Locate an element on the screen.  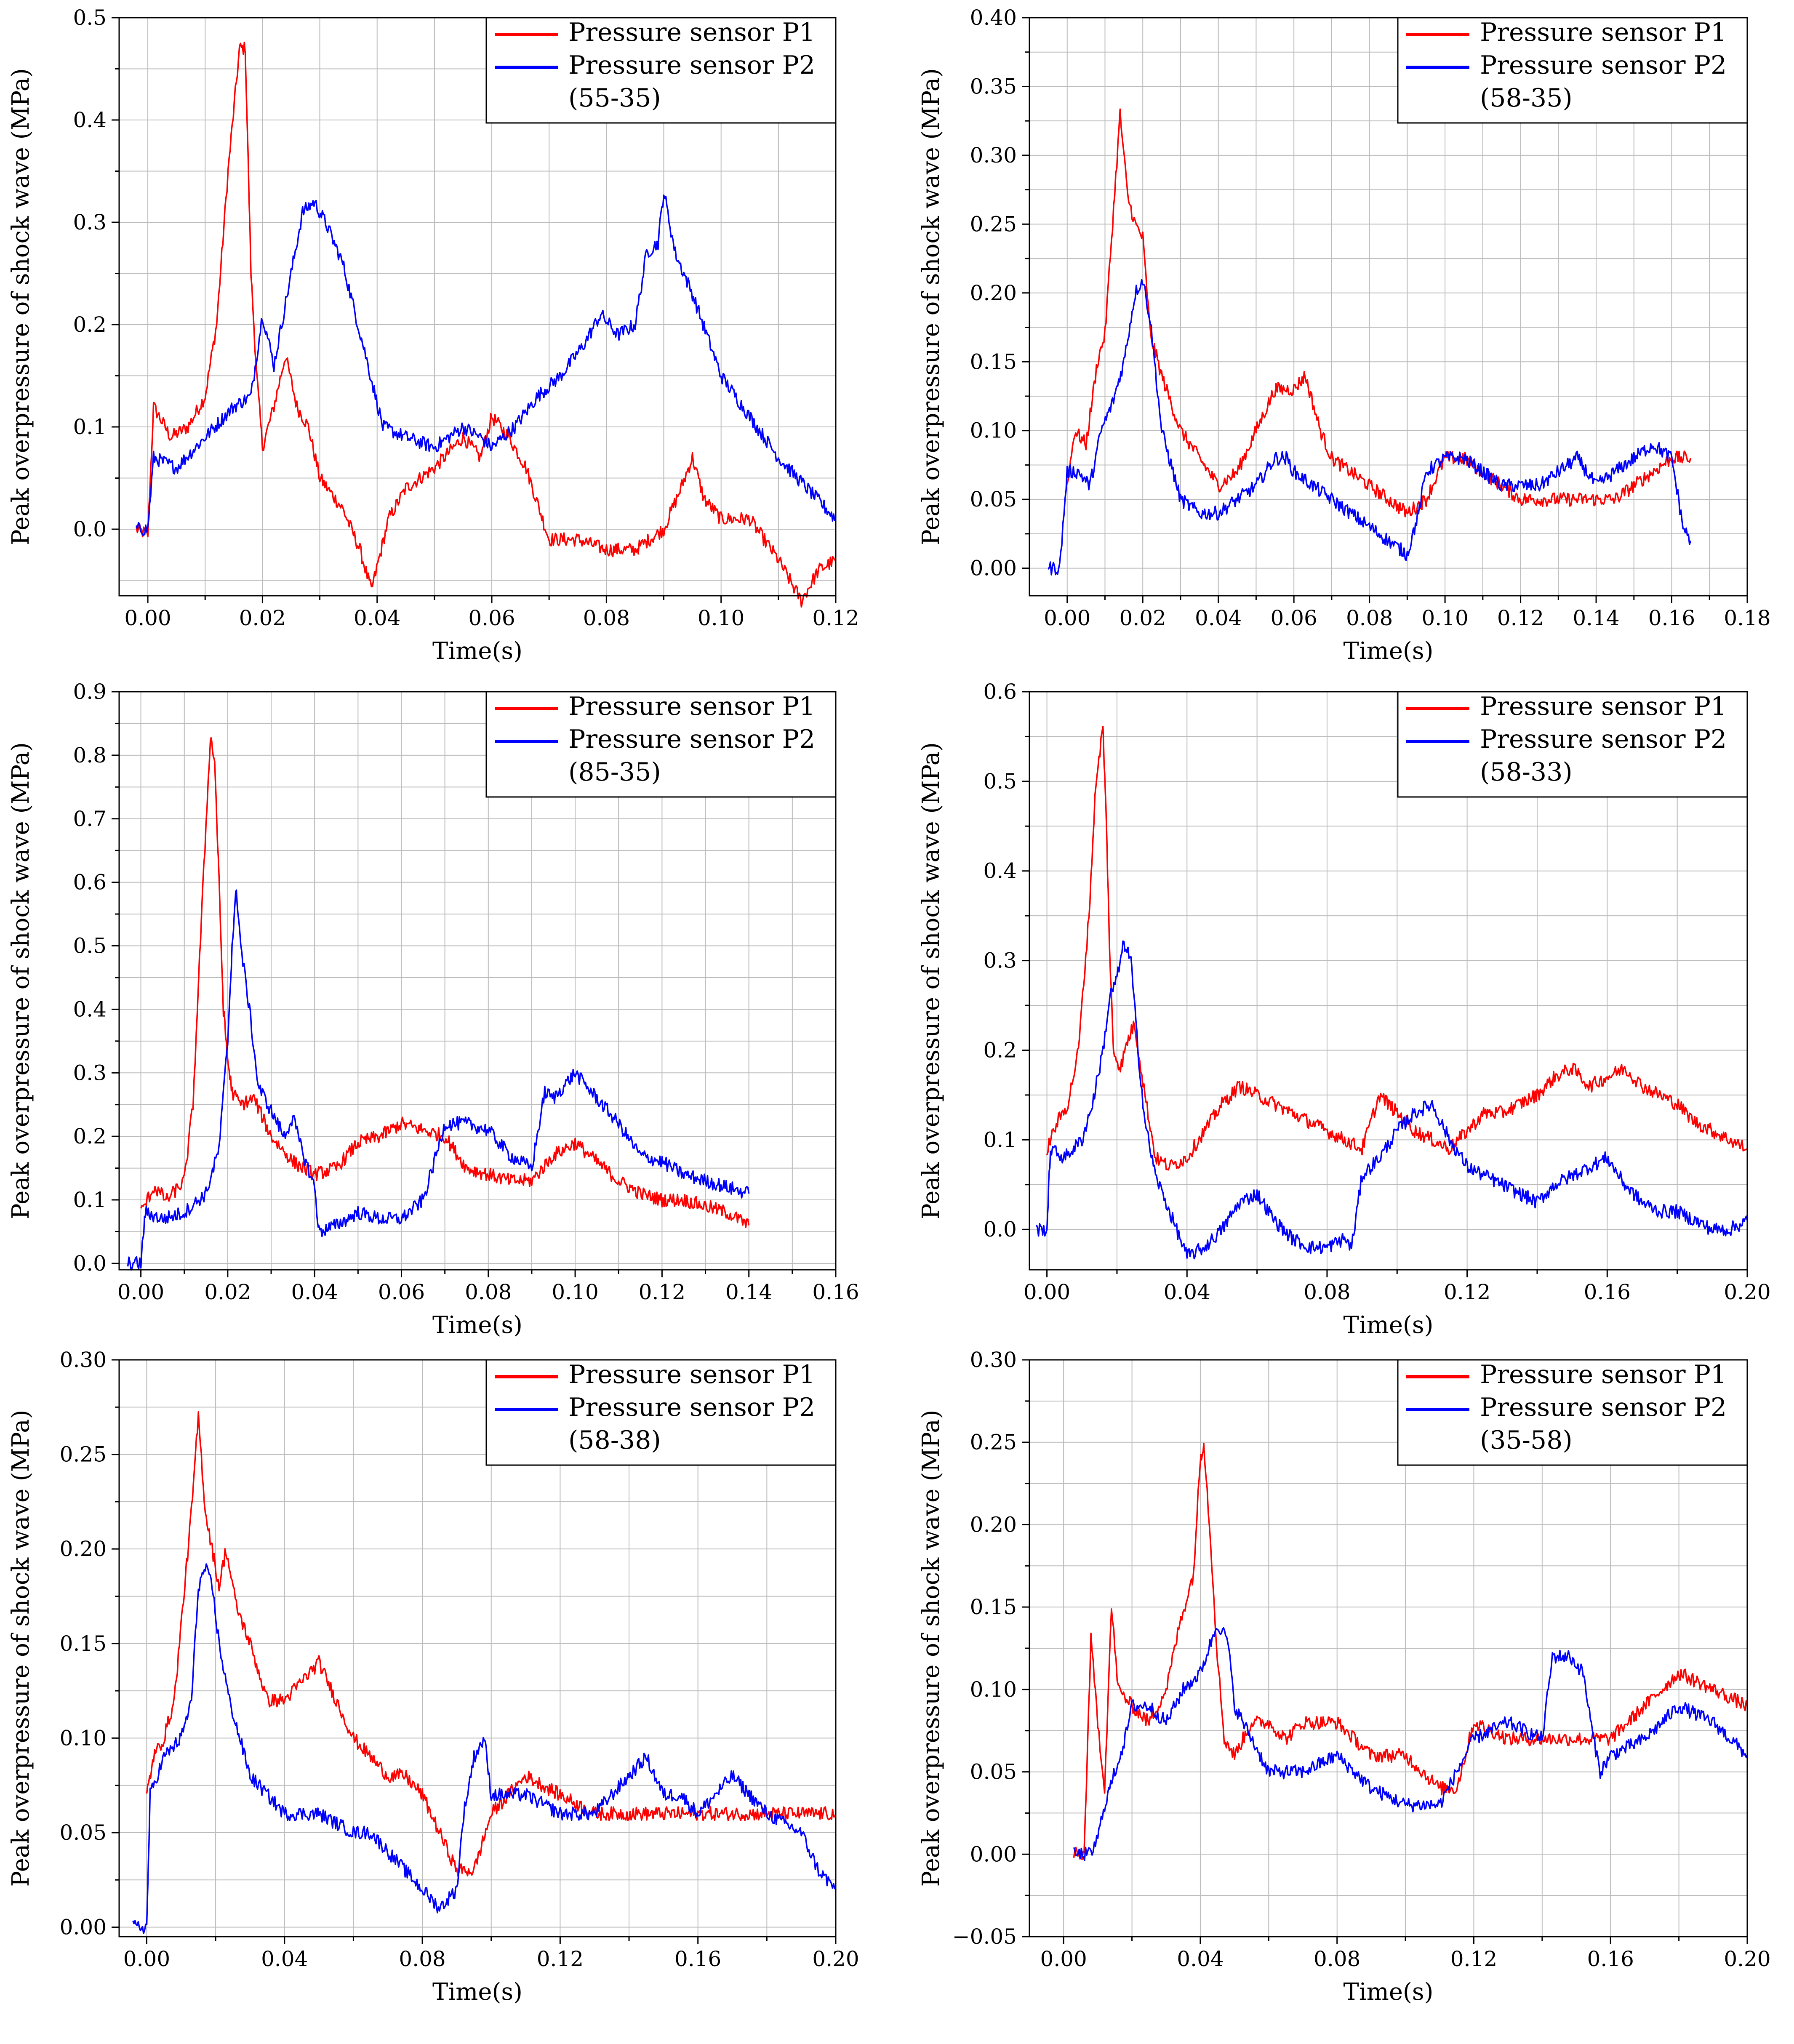
x-tick-label: 0.14 is located at coordinates (1596, 618).